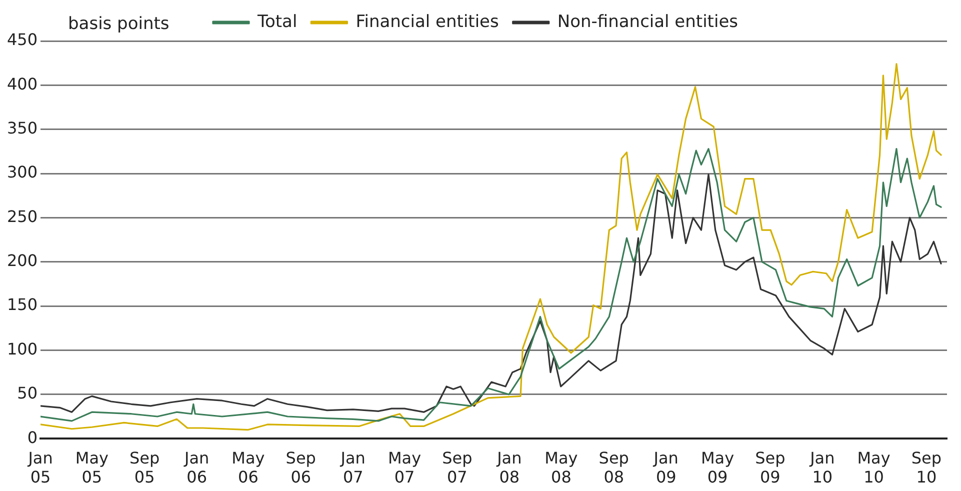 The width and height of the screenshot is (961, 491). What do you see at coordinates (665, 467) in the screenshot?
I see `x-tick-label: Jan 09` at bounding box center [665, 467].